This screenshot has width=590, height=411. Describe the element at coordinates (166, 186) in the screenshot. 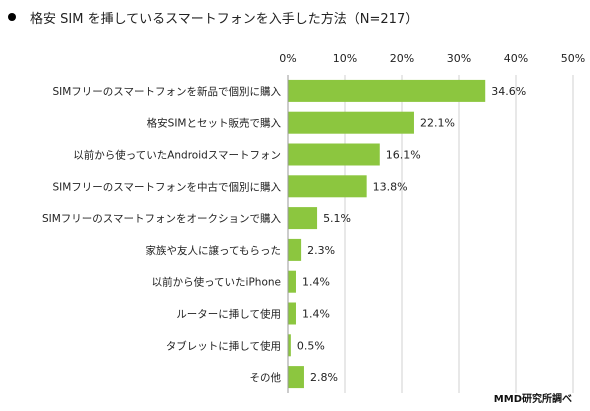

I see `category-label: SIMフリーのスマートフォンを中古で個別に購入` at that location.